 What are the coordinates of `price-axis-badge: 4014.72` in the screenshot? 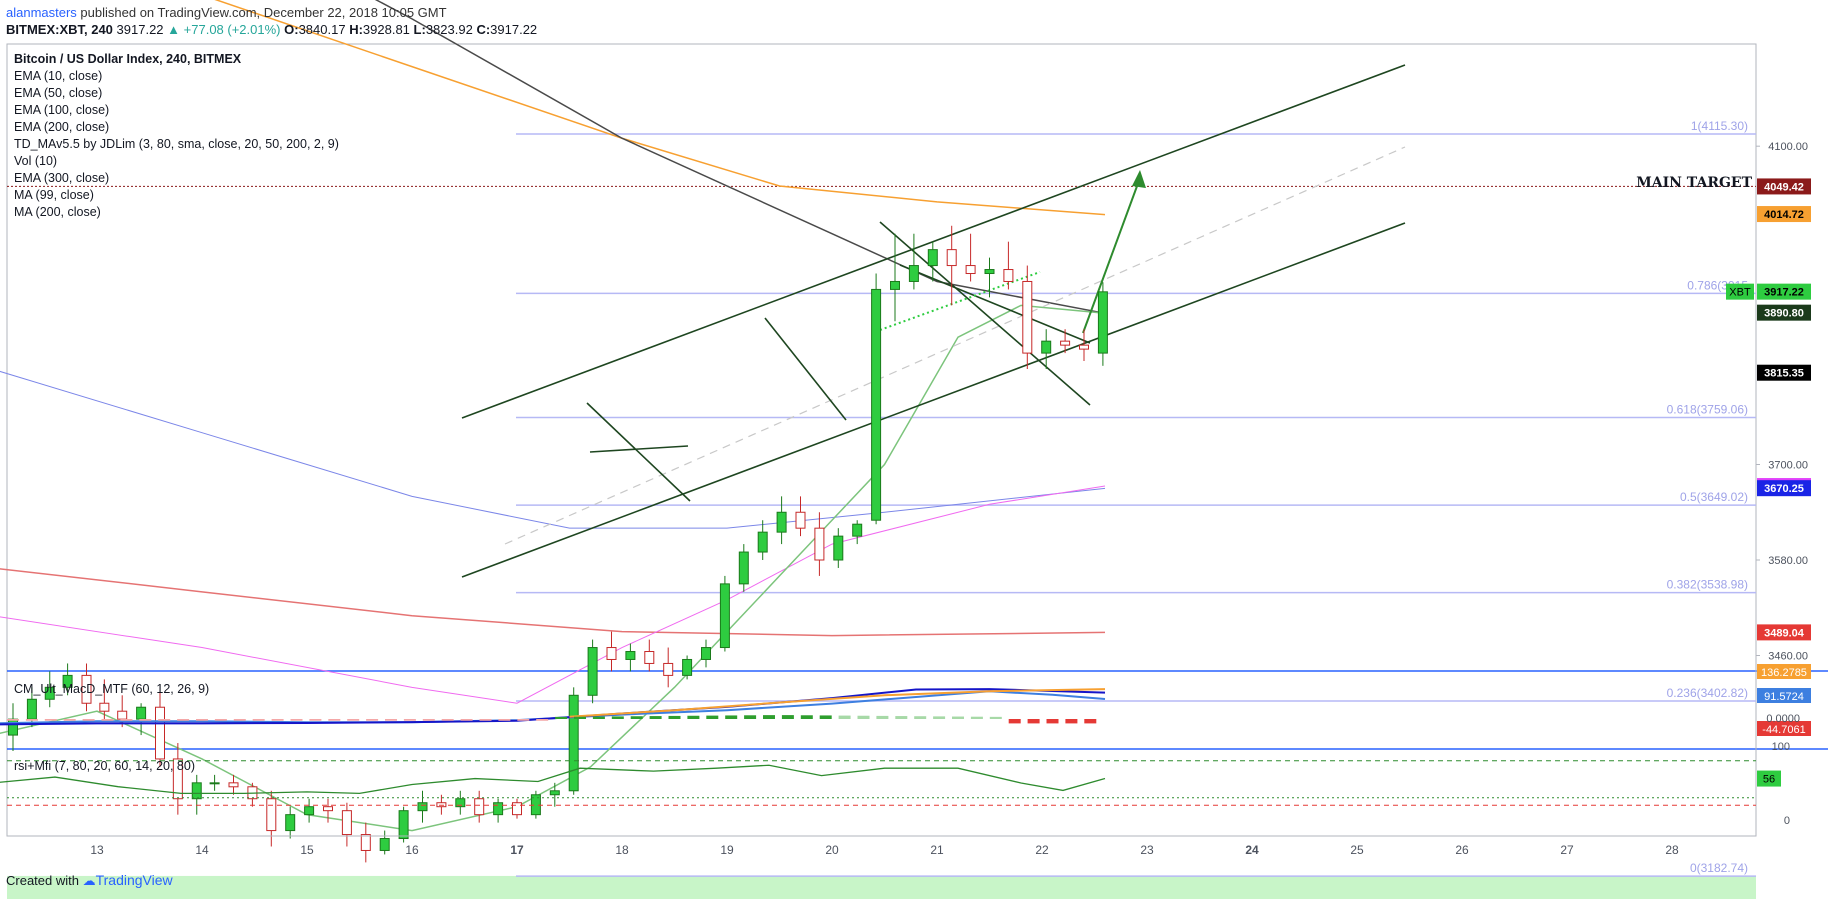 It's located at (1784, 214).